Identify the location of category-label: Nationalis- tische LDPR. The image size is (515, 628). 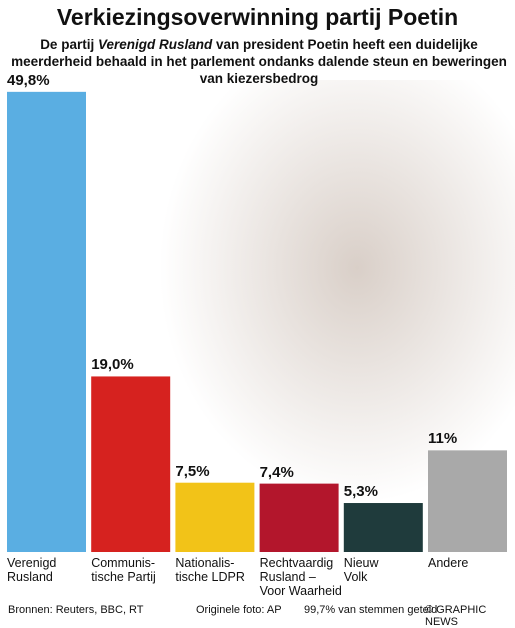
(210, 570).